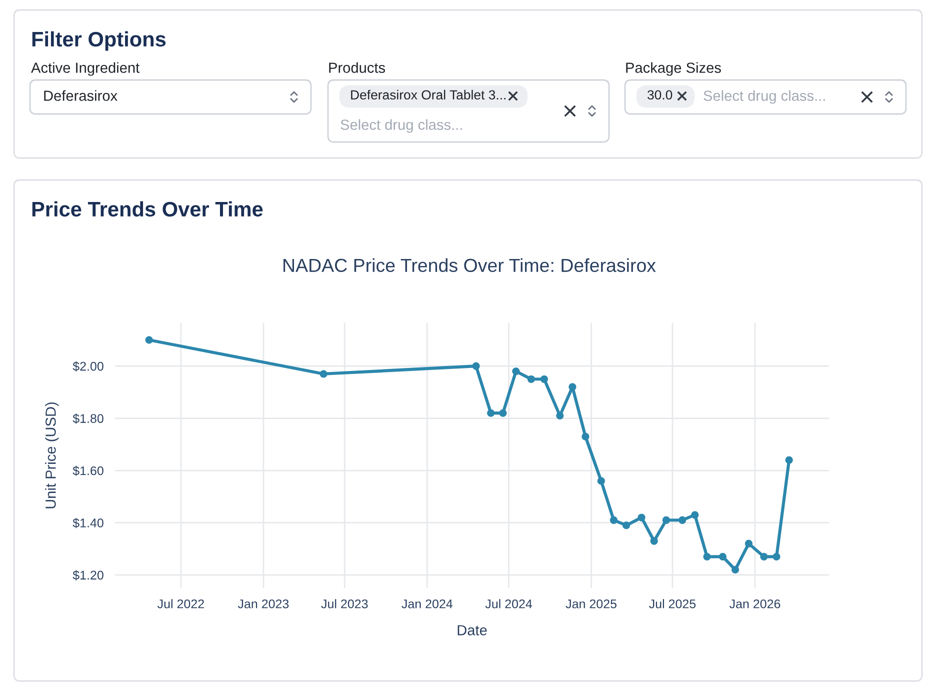 This screenshot has height=691, width=936. Describe the element at coordinates (508, 603) in the screenshot. I see `x-tick-label: Jul 2024` at that location.